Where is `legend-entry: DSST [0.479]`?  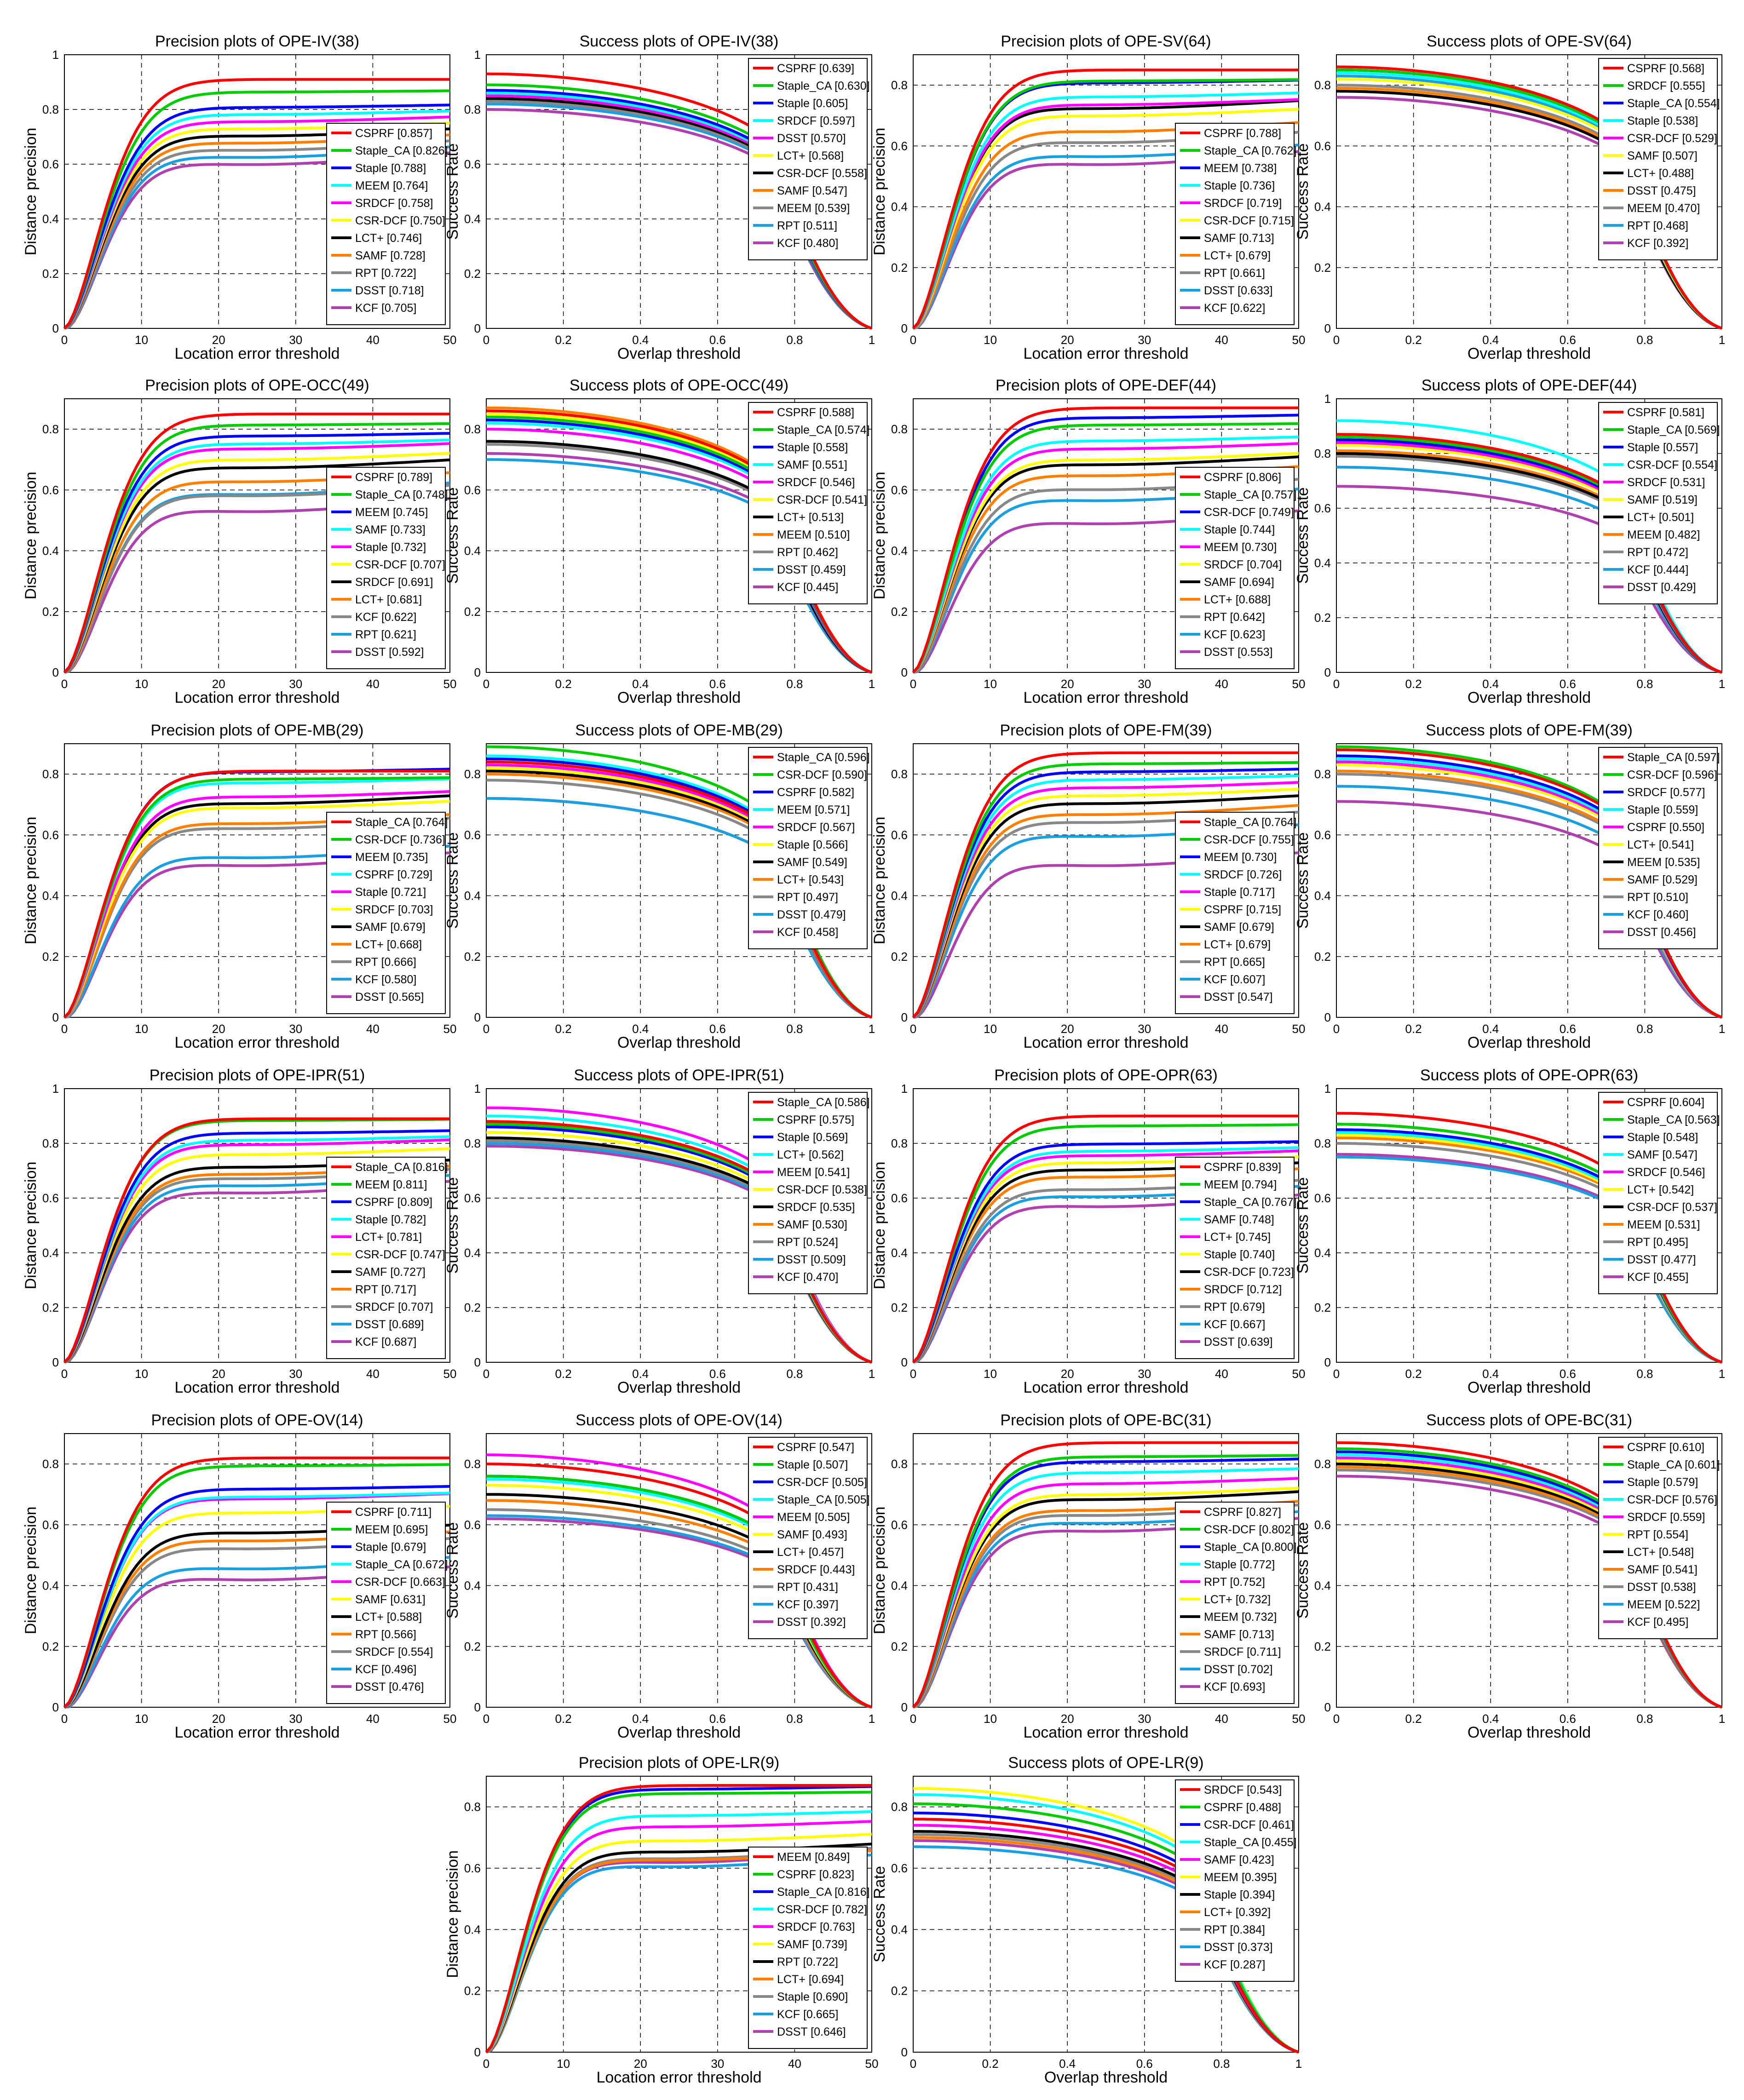 legend-entry: DSST [0.479] is located at coordinates (811, 914).